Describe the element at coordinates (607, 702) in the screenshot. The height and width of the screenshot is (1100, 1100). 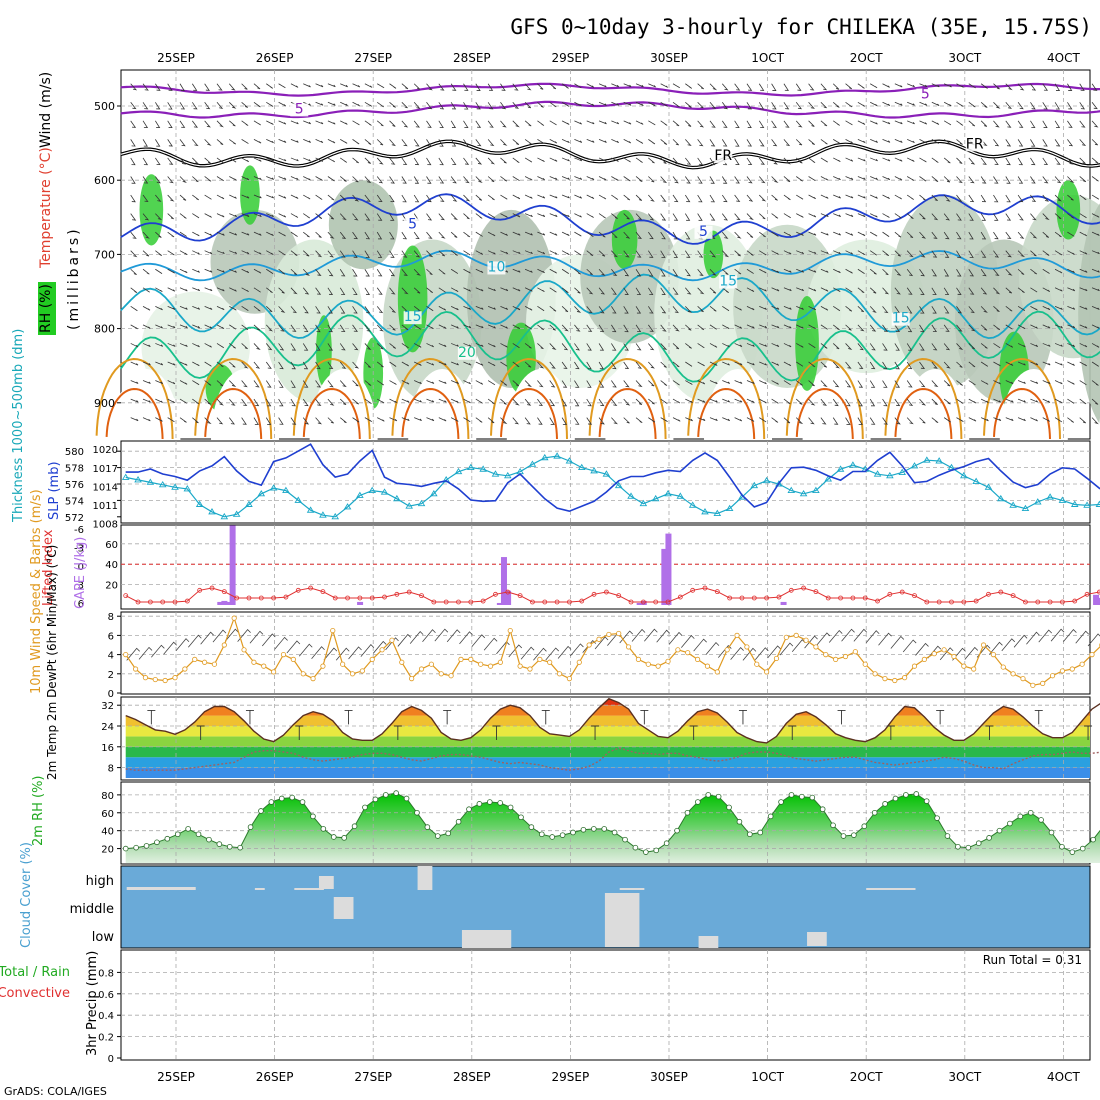
I see `temp-band` at that location.